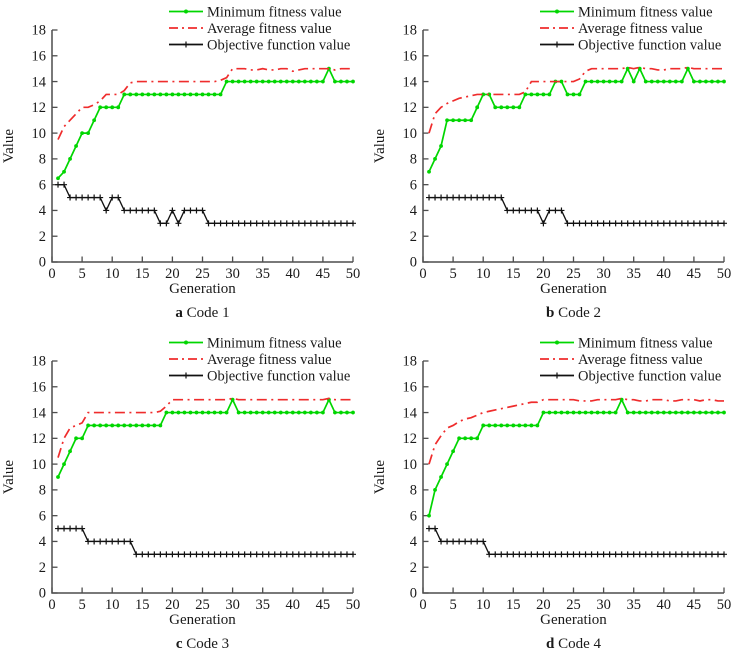 This screenshot has width=742, height=667. I want to click on x-tick-label: 35, so click(633, 605).